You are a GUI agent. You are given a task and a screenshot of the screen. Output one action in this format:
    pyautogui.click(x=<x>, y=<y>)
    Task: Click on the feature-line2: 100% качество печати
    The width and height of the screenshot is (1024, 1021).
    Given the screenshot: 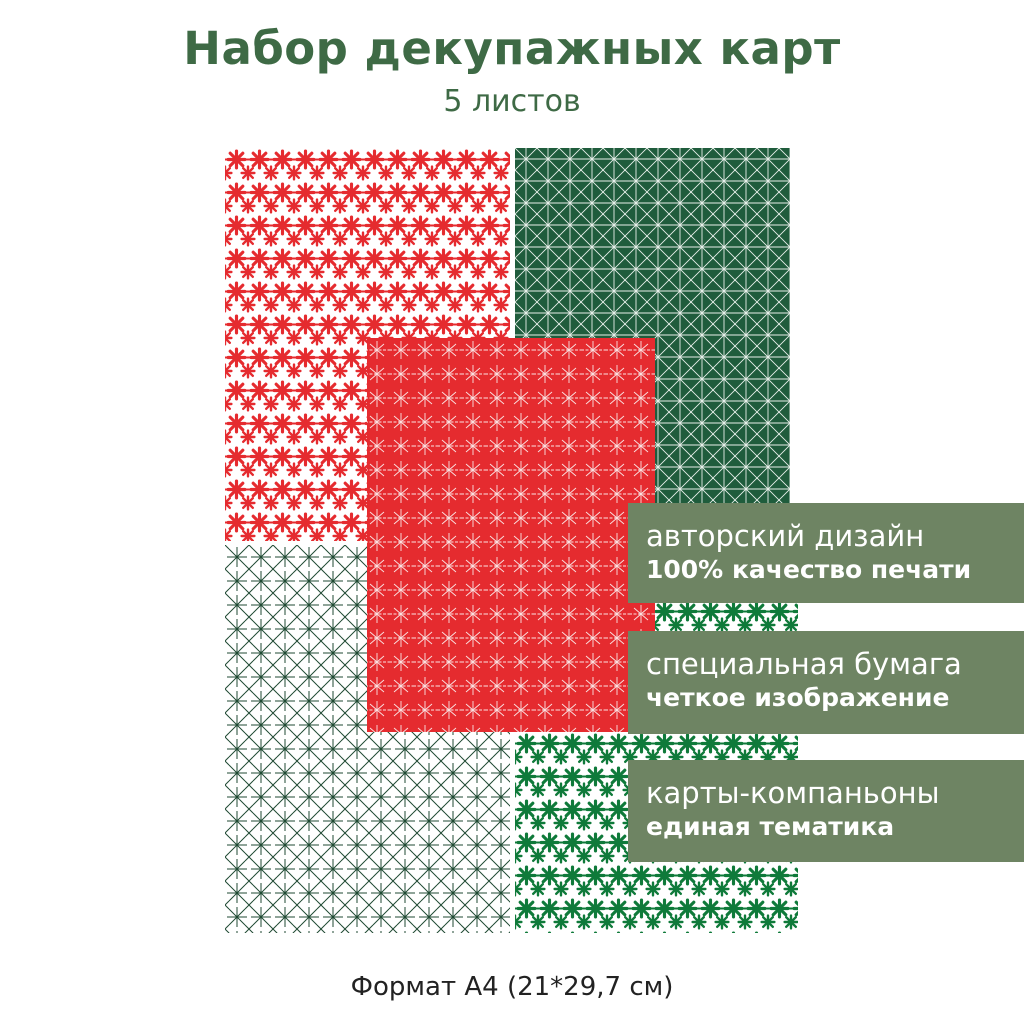 What is the action you would take?
    pyautogui.click(x=809, y=569)
    